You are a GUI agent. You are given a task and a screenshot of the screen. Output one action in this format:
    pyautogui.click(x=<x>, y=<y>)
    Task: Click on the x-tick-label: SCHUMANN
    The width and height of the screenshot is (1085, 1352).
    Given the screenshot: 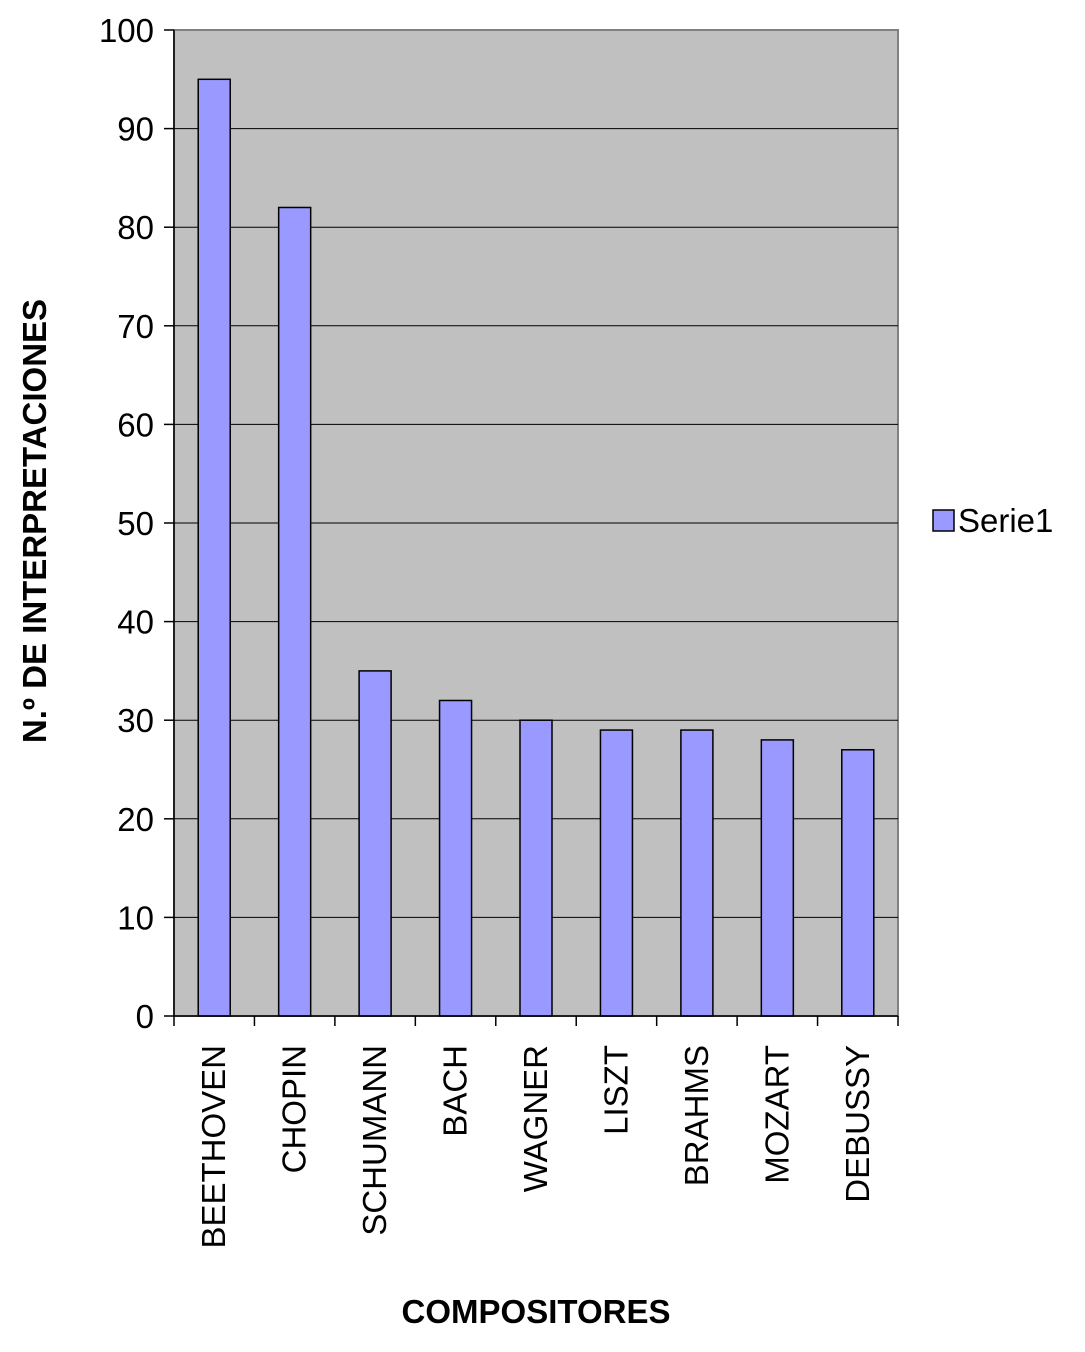 What is the action you would take?
    pyautogui.click(x=374, y=1140)
    